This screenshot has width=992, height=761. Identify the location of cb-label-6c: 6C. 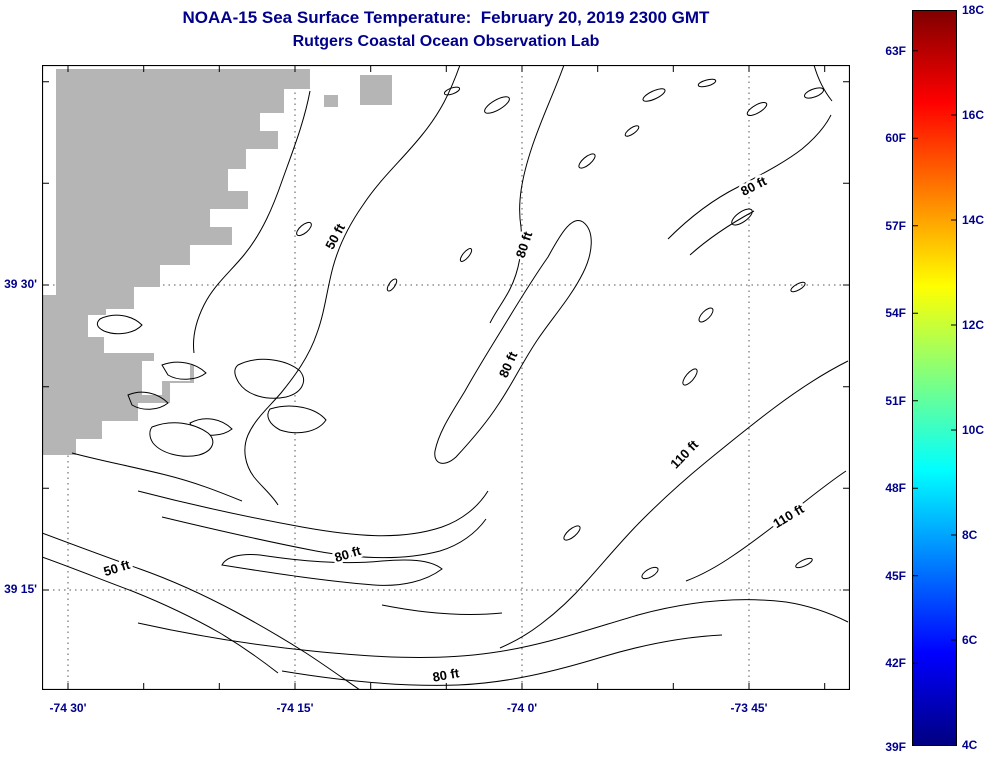
(970, 640).